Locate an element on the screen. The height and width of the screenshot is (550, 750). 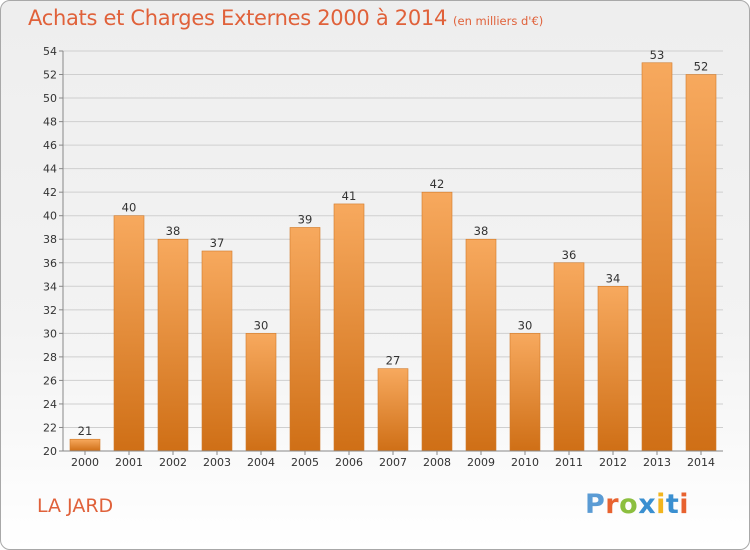
y-tick-label: 34 is located at coordinates (50, 286).